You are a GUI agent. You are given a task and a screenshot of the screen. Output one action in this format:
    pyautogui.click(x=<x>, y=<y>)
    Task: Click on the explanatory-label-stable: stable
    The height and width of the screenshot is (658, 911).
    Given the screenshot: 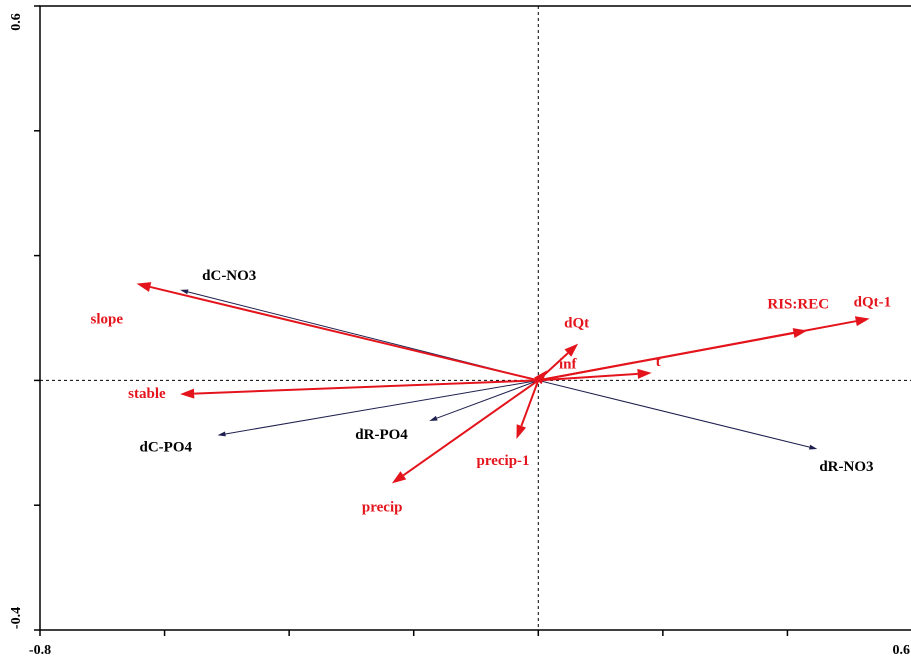 What is the action you would take?
    pyautogui.click(x=147, y=394)
    